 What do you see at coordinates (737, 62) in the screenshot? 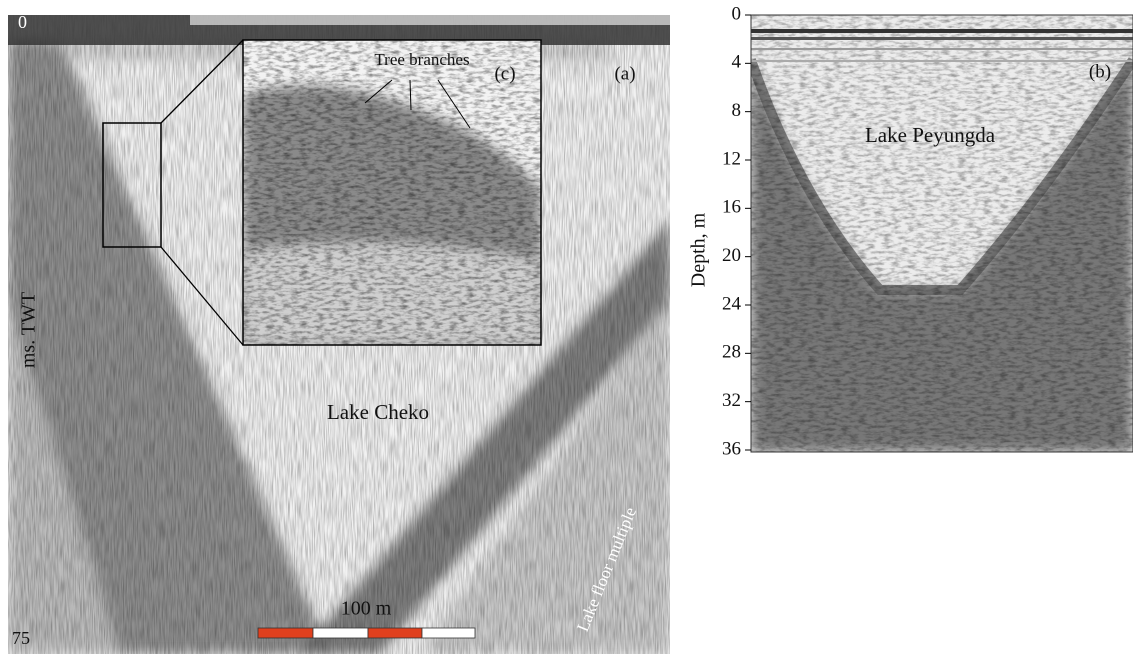
I see `y-tick-label: 4` at bounding box center [737, 62].